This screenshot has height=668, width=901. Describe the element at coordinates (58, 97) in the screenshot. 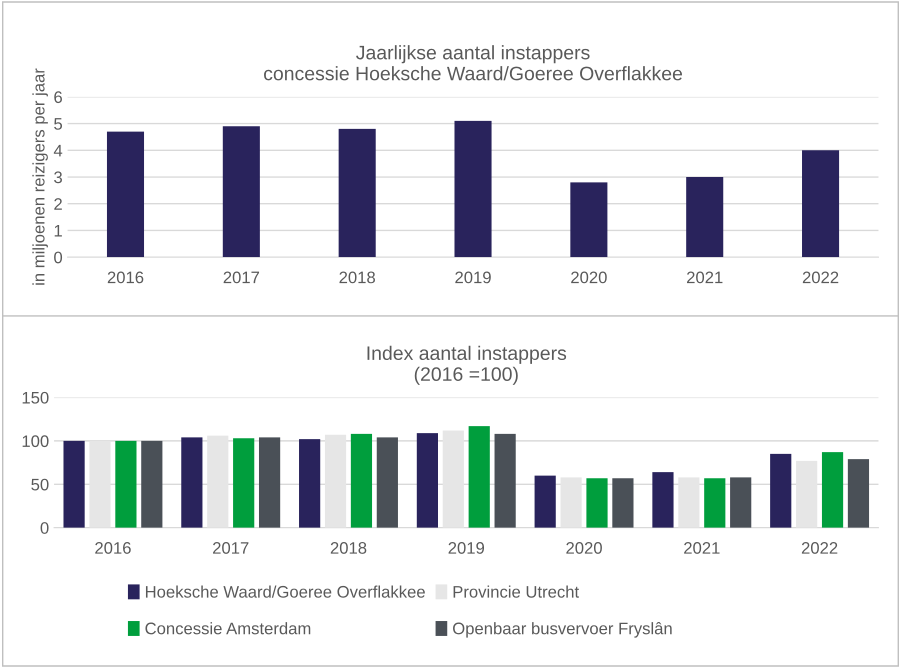

I see `y-tick-label: 6` at that location.